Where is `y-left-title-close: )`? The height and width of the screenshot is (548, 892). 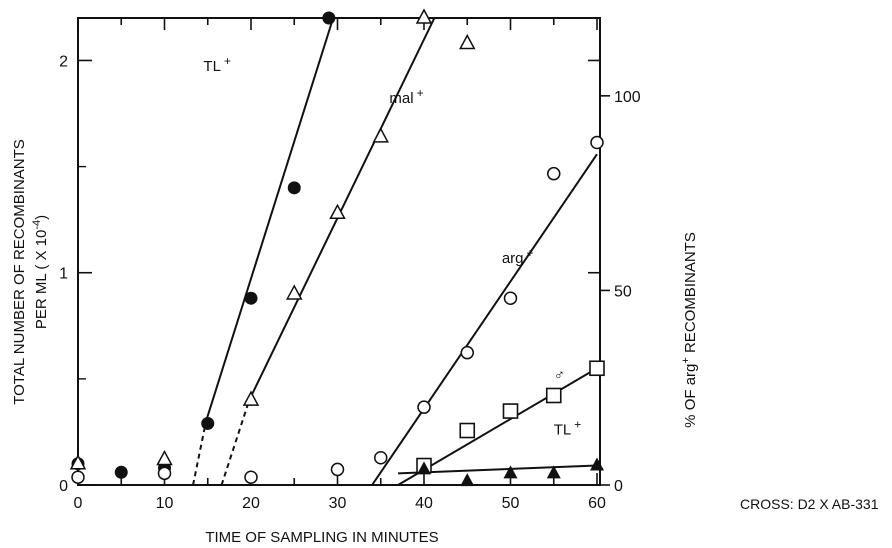
y-left-title-close: ) is located at coordinates (41, 217).